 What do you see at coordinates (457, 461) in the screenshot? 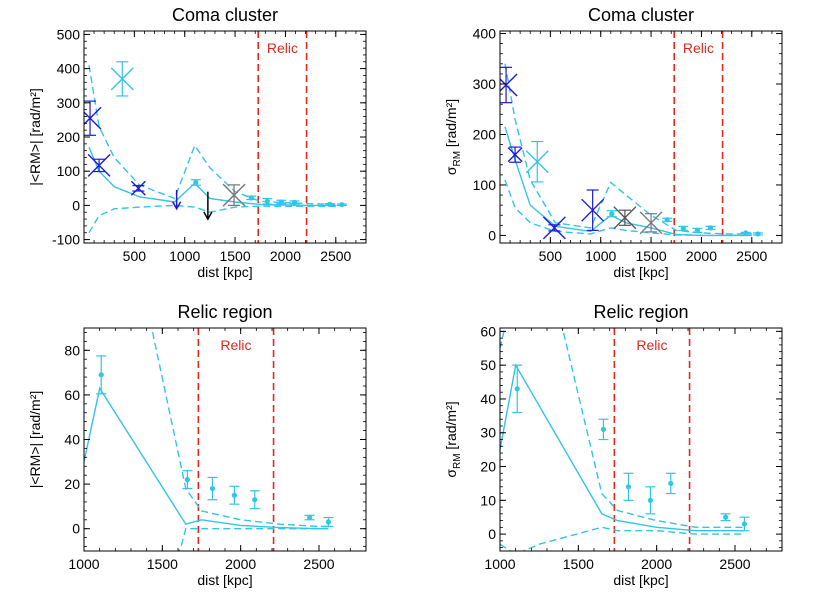
I see `y-axis-label-subscript: RM` at bounding box center [457, 461].